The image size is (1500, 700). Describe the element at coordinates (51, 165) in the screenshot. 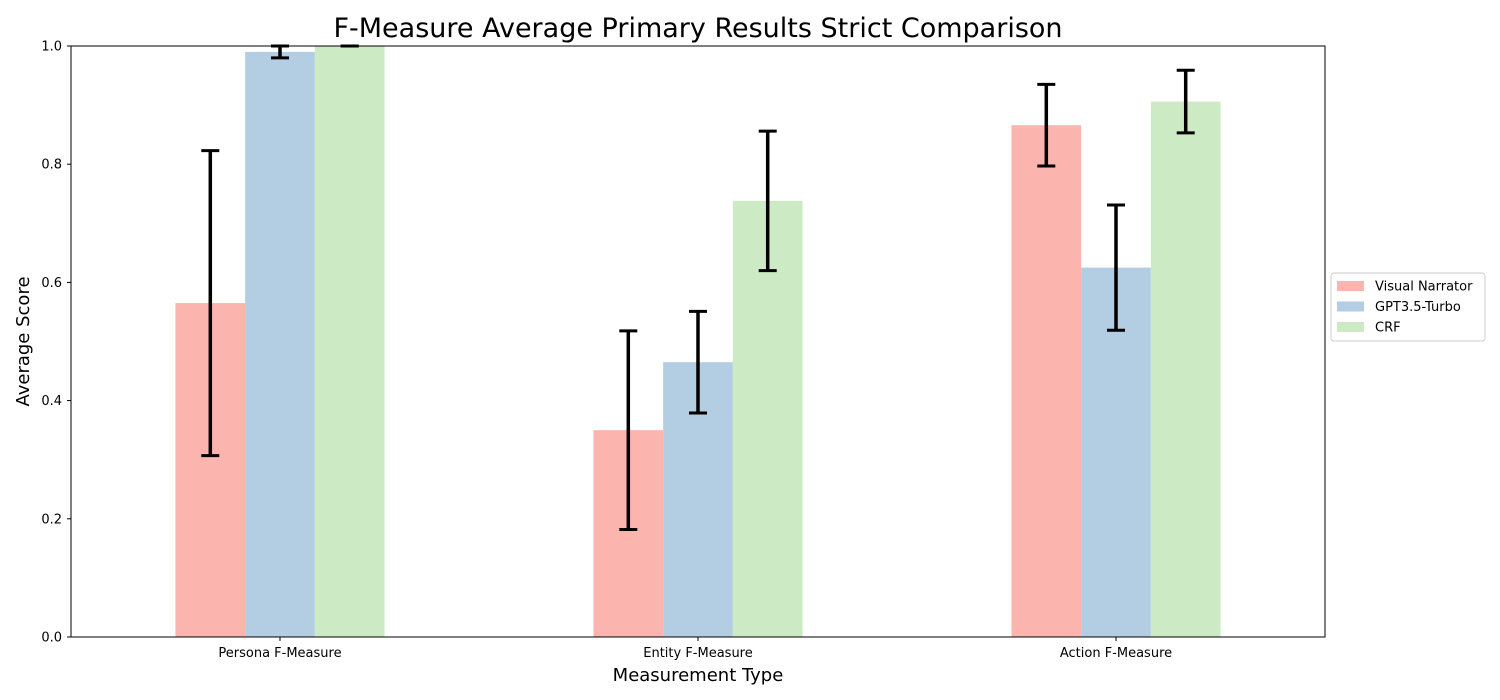

I see `y-tick-label: 0.8` at that location.